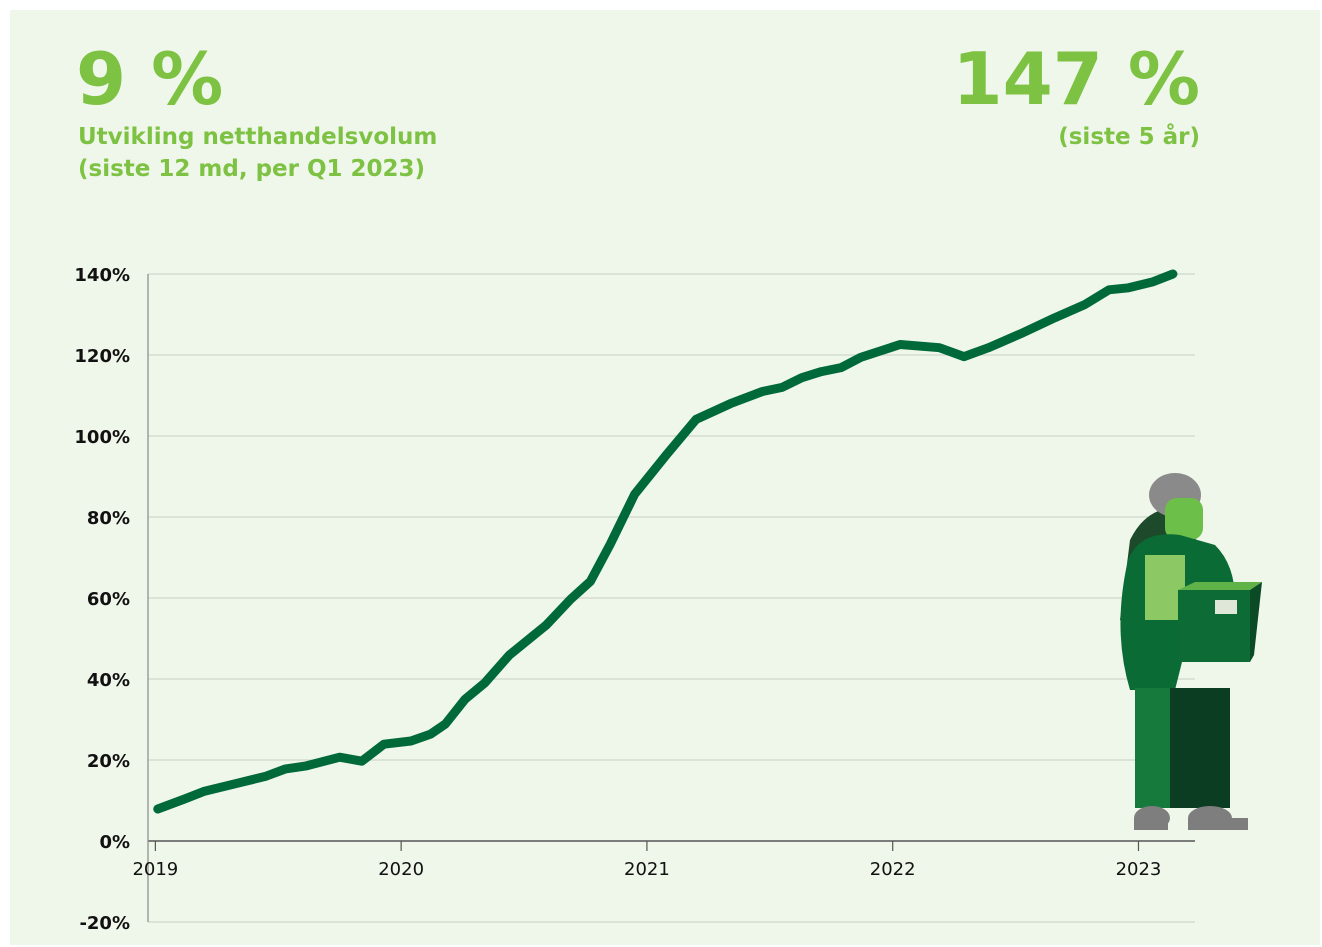  I want to click on x-tick-label: 2020, so click(401, 869).